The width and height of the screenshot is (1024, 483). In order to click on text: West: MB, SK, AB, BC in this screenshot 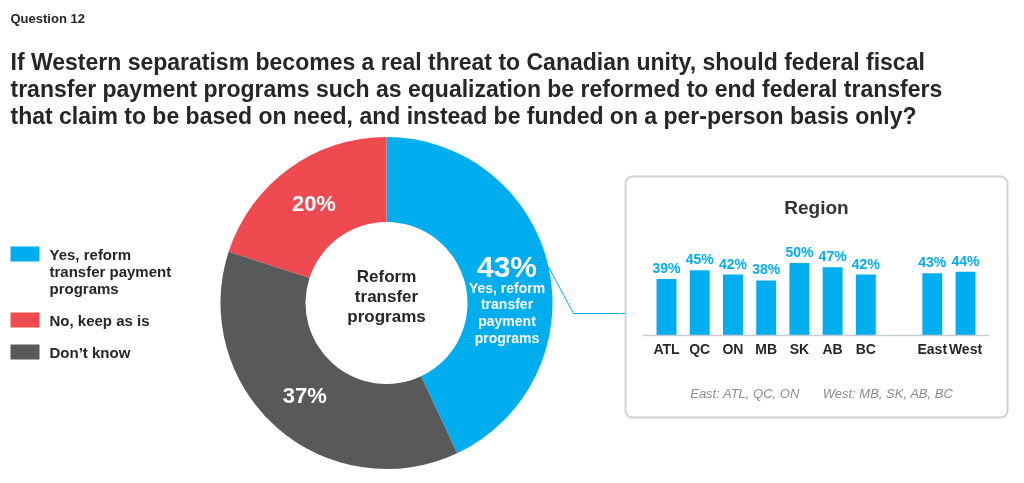, I will do `click(888, 393)`.